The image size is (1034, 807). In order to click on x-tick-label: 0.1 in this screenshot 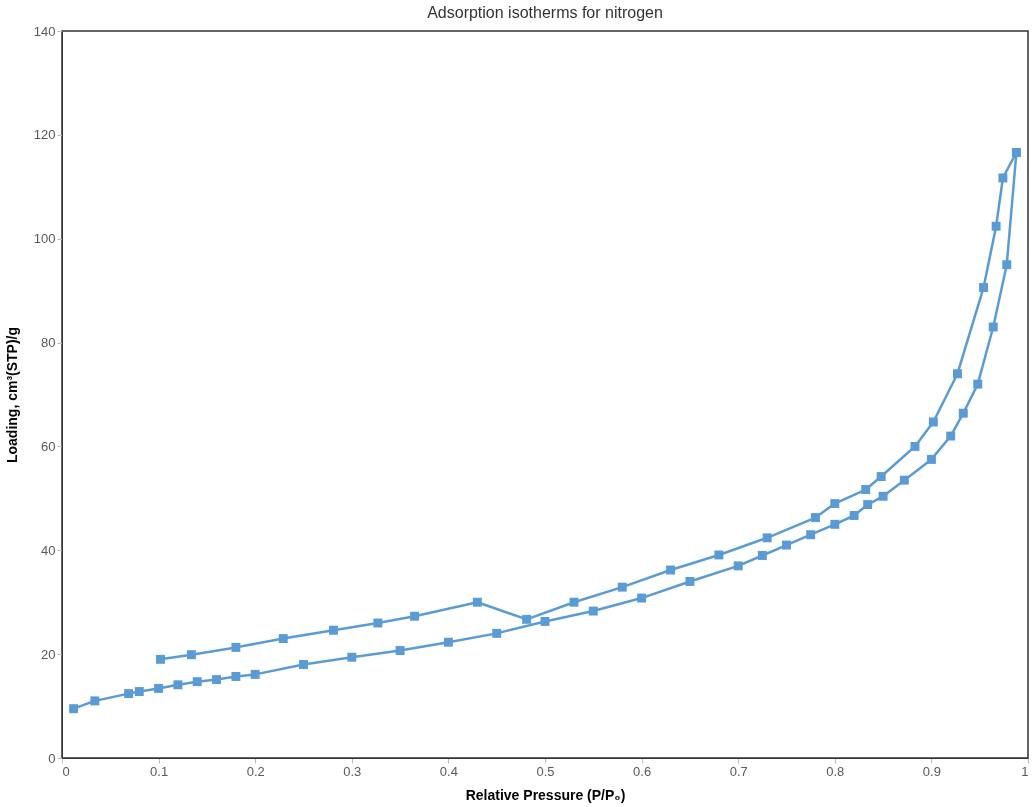, I will do `click(159, 771)`.